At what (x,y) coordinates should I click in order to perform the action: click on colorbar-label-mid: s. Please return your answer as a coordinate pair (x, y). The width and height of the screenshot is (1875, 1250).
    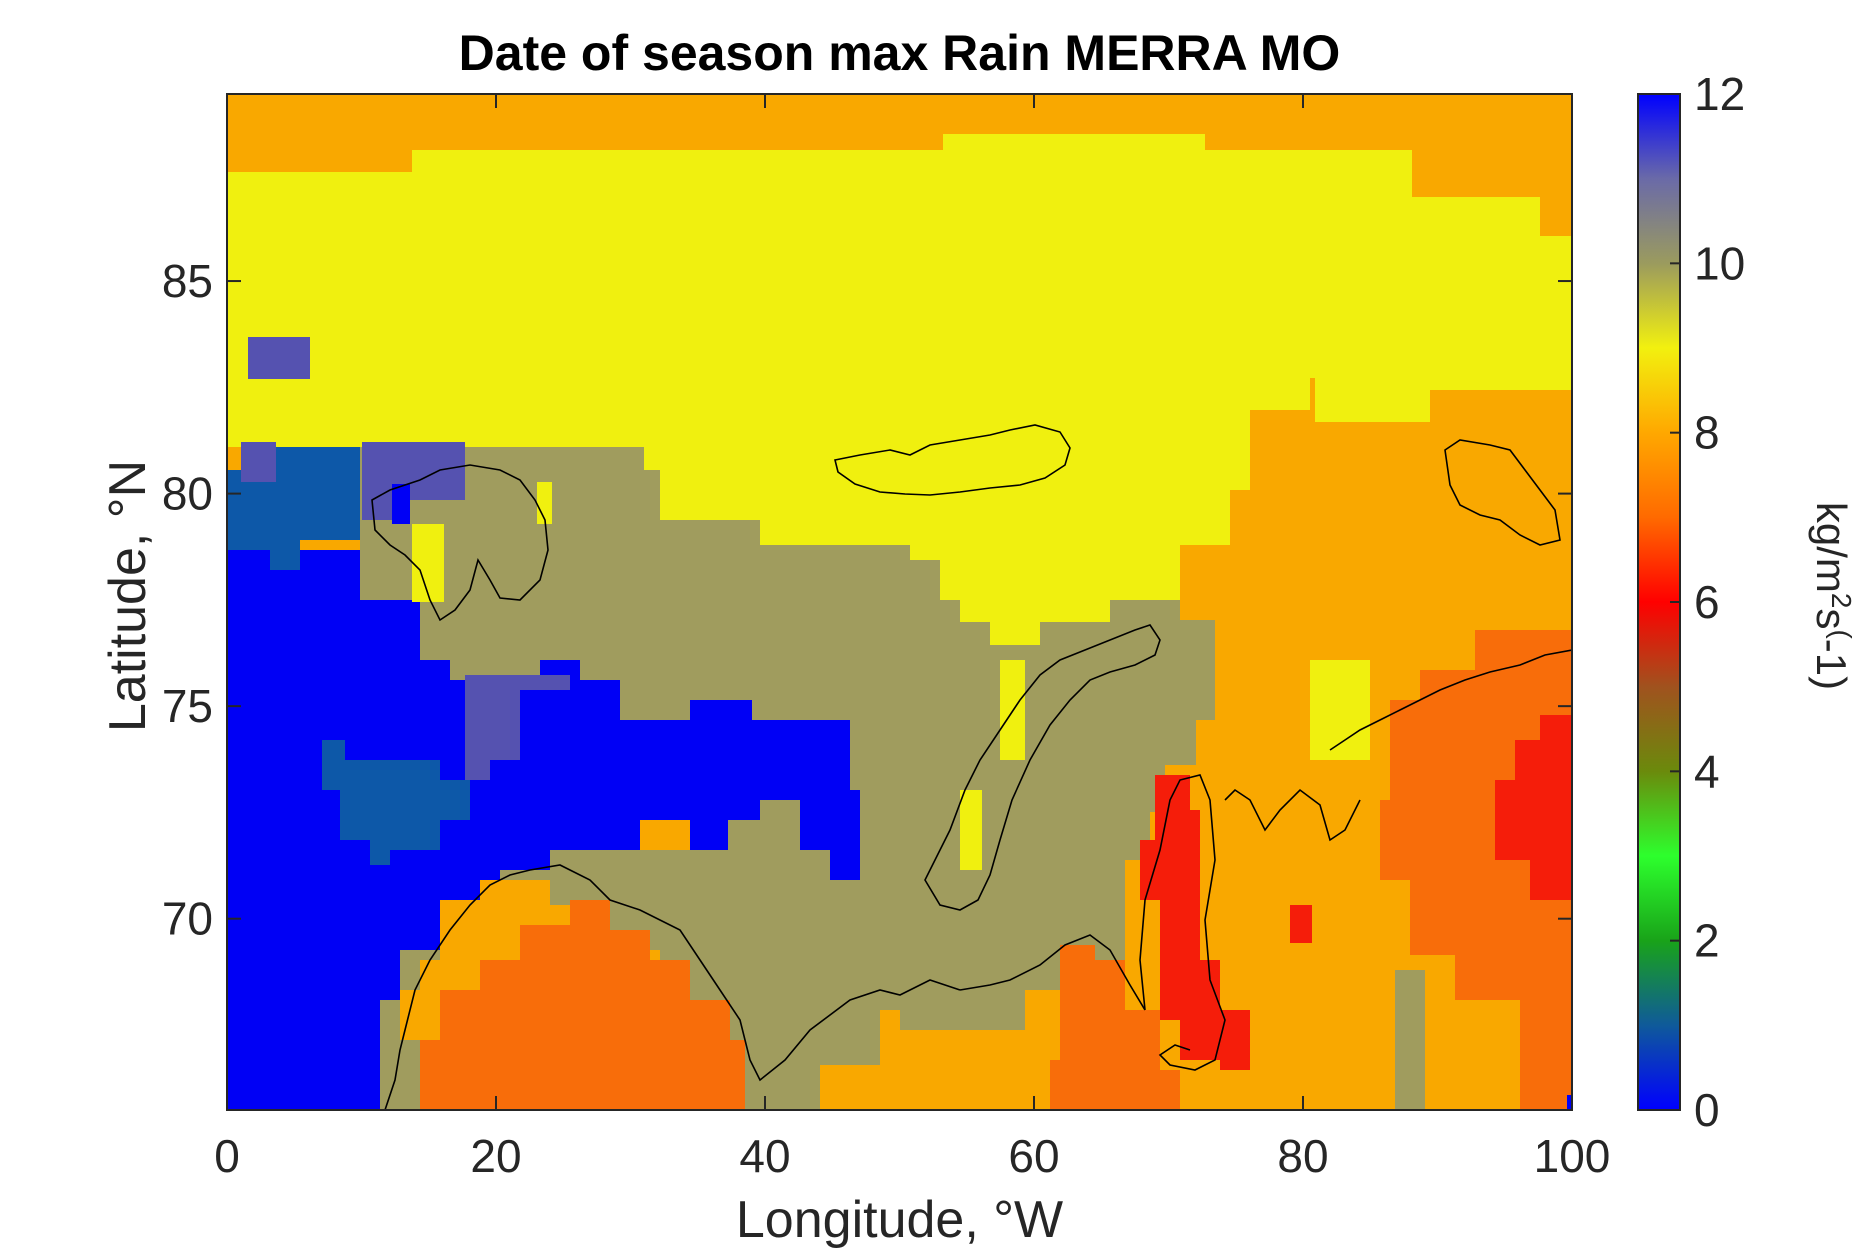
    Looking at the image, I should click on (1831, 619).